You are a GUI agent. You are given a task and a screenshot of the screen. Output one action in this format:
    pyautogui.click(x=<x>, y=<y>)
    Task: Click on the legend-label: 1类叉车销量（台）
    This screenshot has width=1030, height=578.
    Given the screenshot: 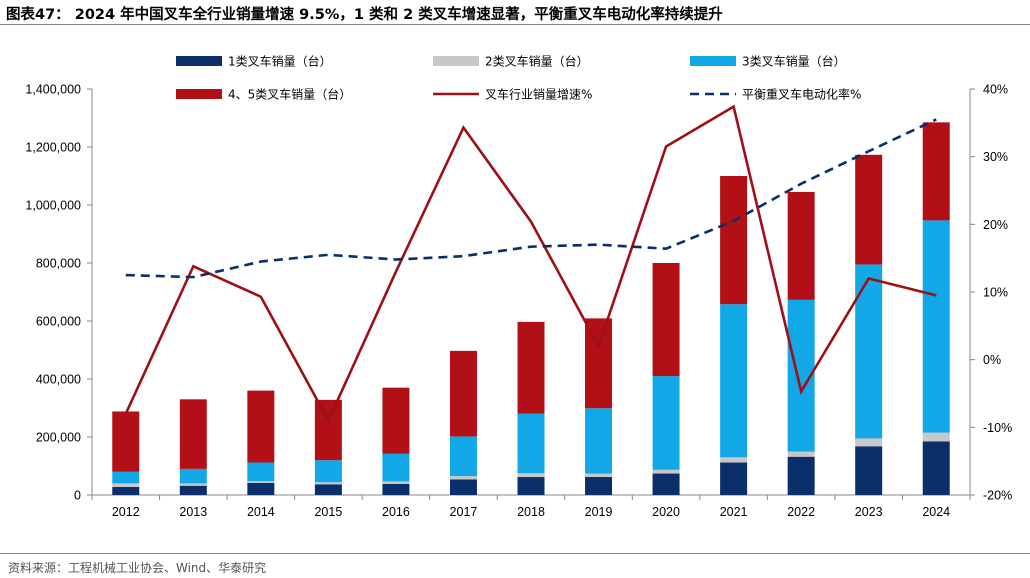 What is the action you would take?
    pyautogui.click(x=280, y=61)
    